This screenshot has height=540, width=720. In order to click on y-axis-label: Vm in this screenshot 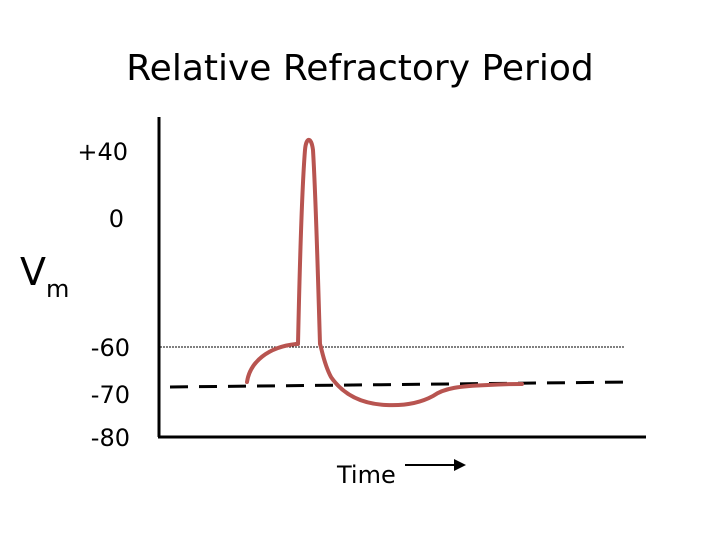, I will do `click(44, 276)`.